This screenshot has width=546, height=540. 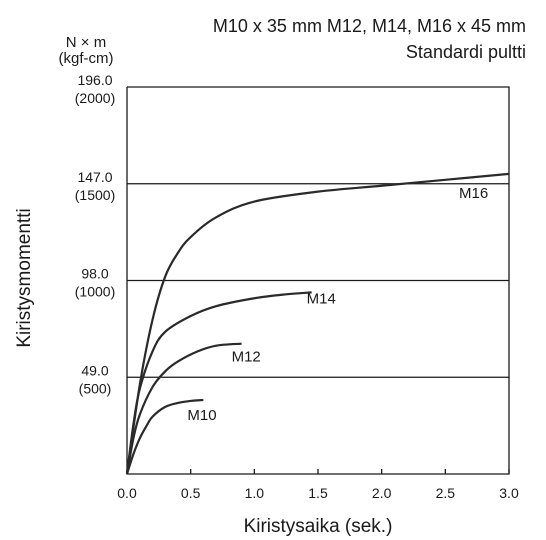 What do you see at coordinates (318, 493) in the screenshot?
I see `x-tick-label: 1.5` at bounding box center [318, 493].